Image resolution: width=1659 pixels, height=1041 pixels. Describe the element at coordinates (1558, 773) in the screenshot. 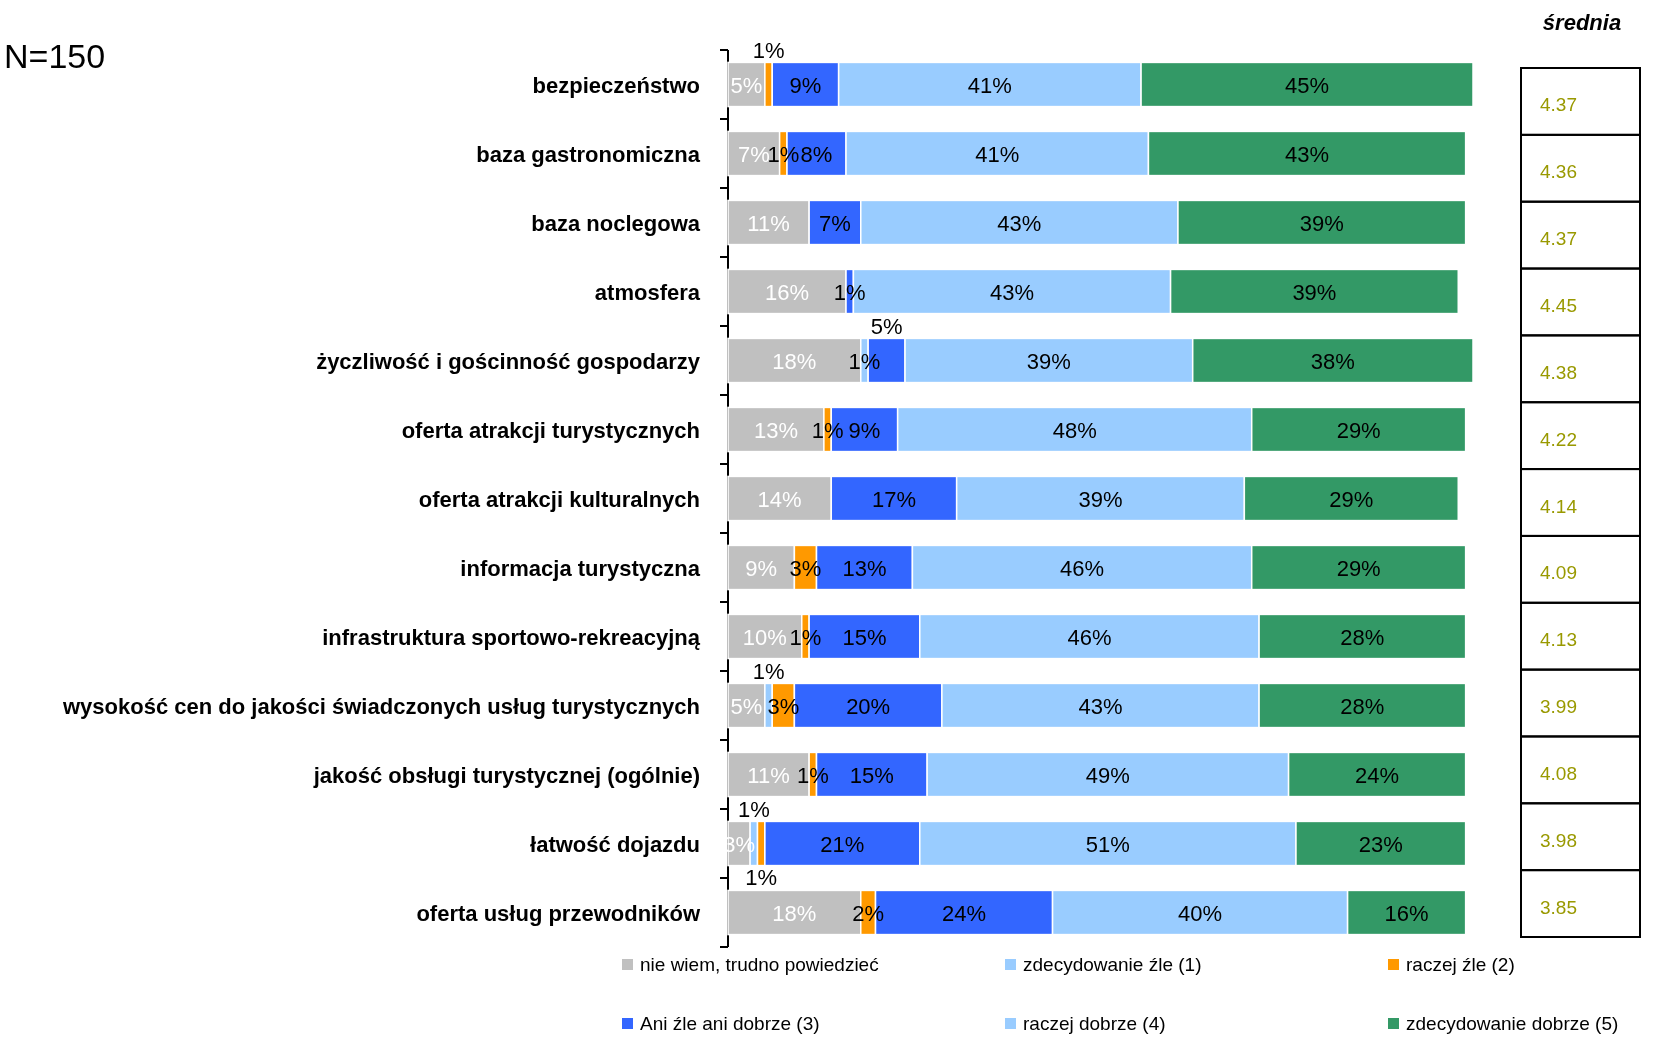

I see `data-label: 4.08` at that location.